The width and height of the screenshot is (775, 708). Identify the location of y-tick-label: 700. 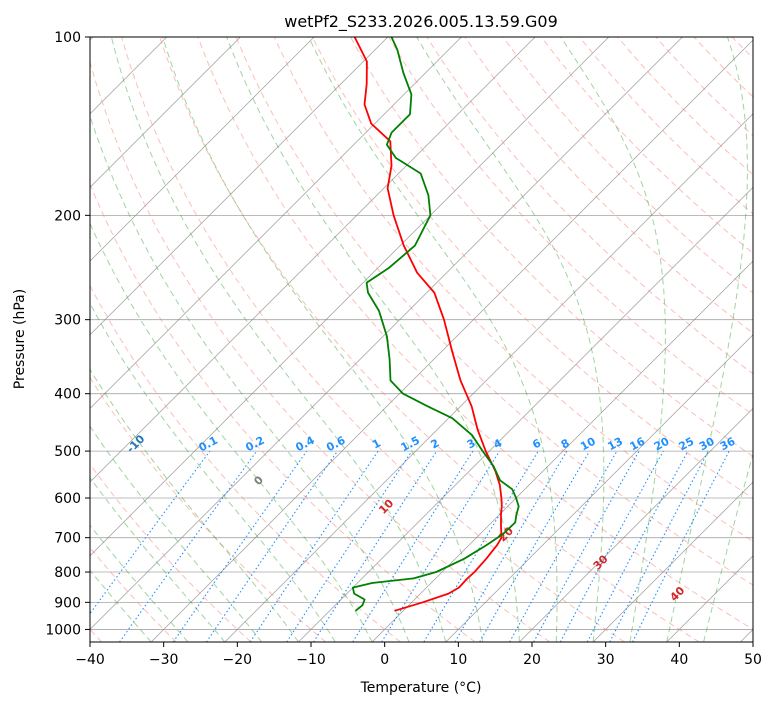
(67, 539).